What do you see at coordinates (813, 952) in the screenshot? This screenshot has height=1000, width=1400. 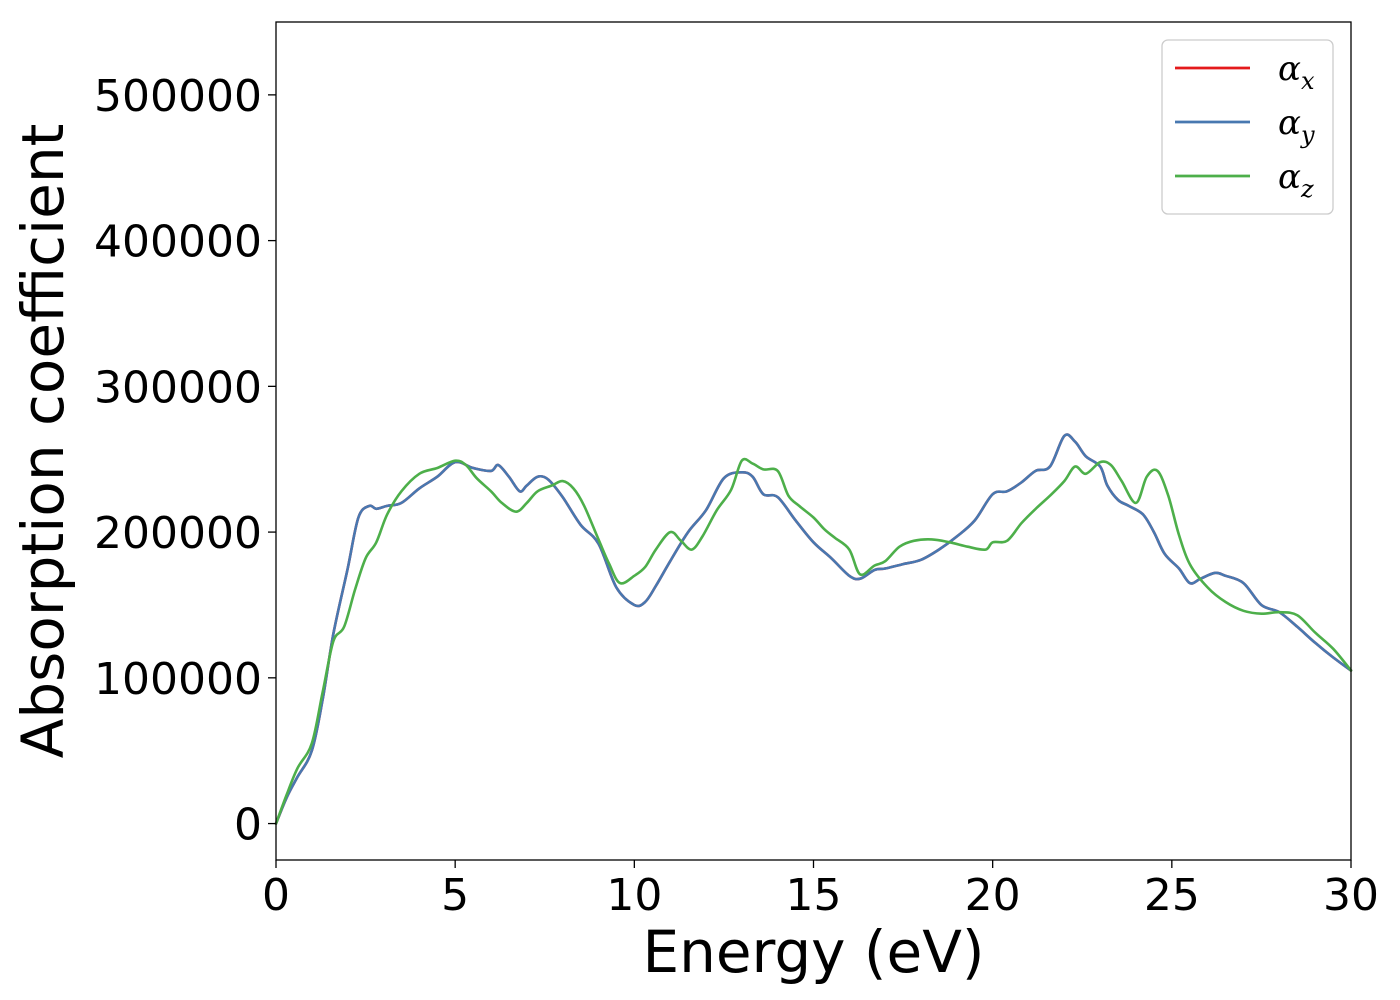 I see `x-axis-title: Energy (eV)` at bounding box center [813, 952].